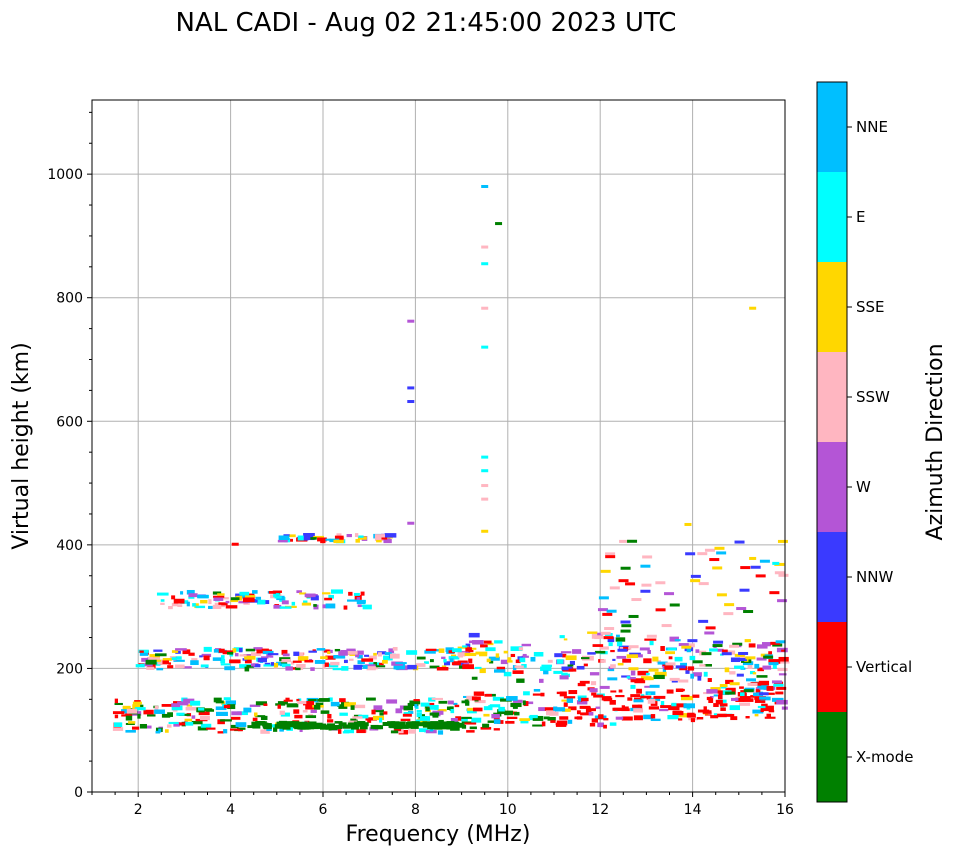 This screenshot has height=857, width=958. I want to click on azimuth-colorbar: X-mode Vertical NNW W SSW SSE E NNE, so click(864, 442).